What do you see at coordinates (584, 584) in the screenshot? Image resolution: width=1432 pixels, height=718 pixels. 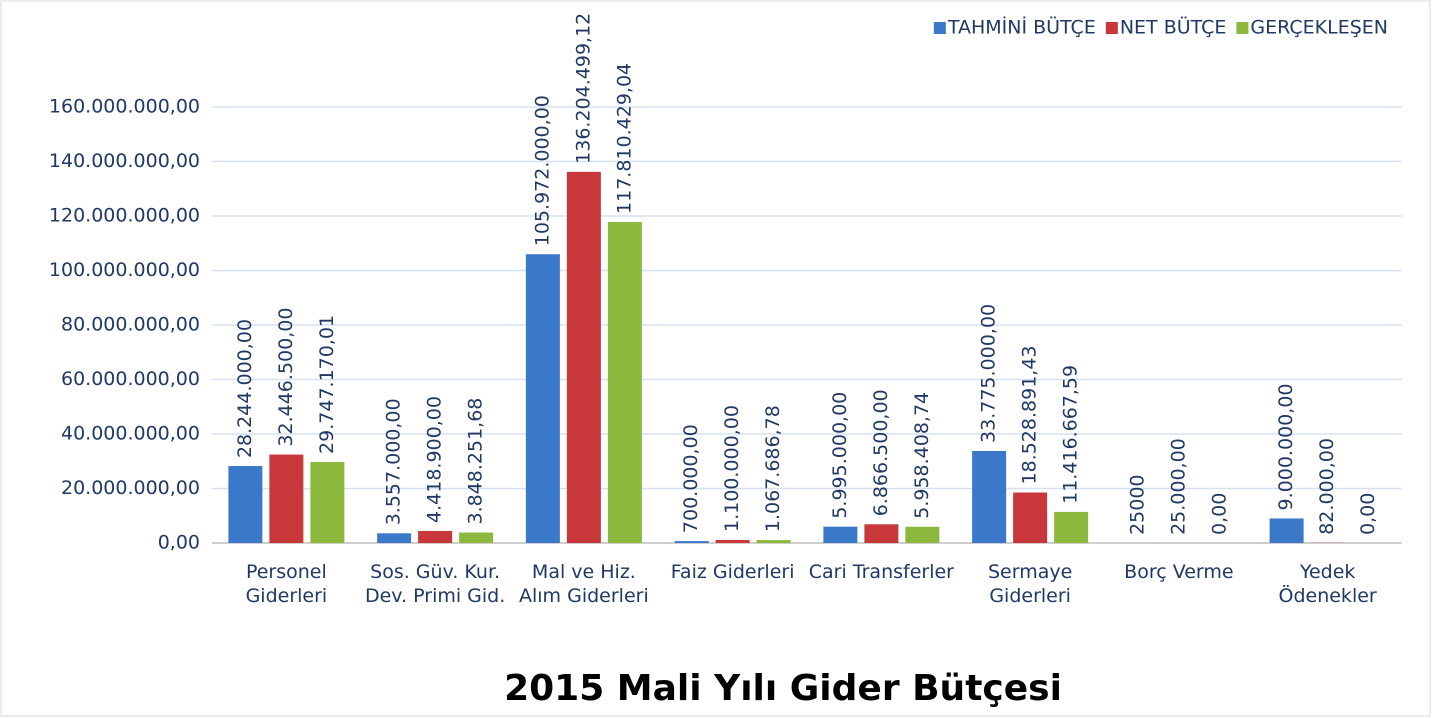 I see `x-tick-label: Mal ve Hiz. Alım Giderleri` at bounding box center [584, 584].